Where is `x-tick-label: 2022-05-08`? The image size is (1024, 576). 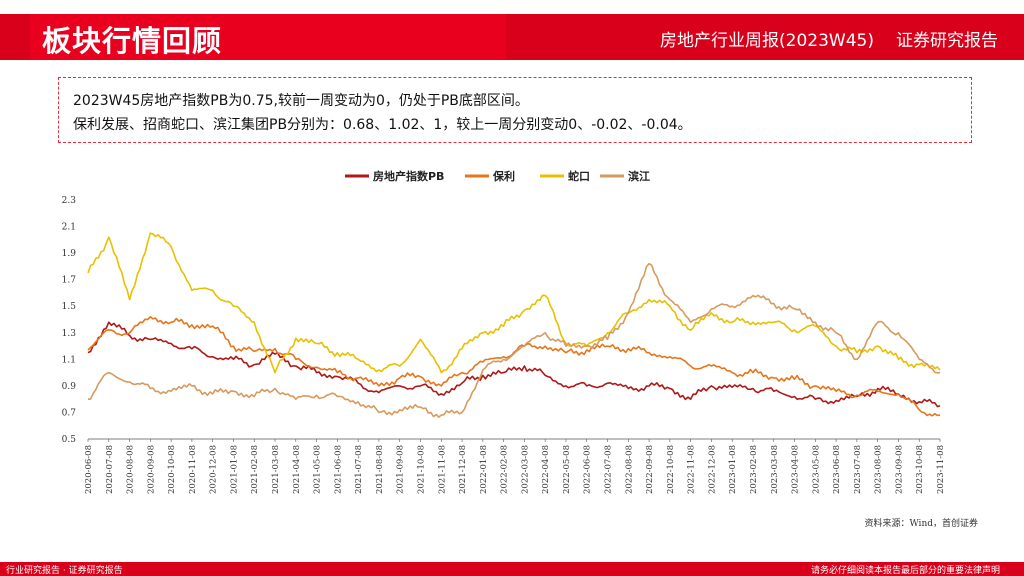 x-tick-label: 2022-05-08 is located at coordinates (567, 469).